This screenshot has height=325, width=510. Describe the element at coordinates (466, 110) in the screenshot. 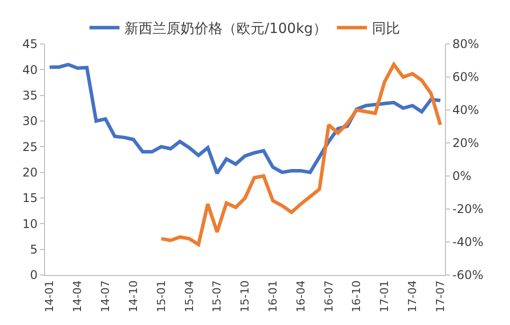

I see `y2-tick-label: 40%` at that location.